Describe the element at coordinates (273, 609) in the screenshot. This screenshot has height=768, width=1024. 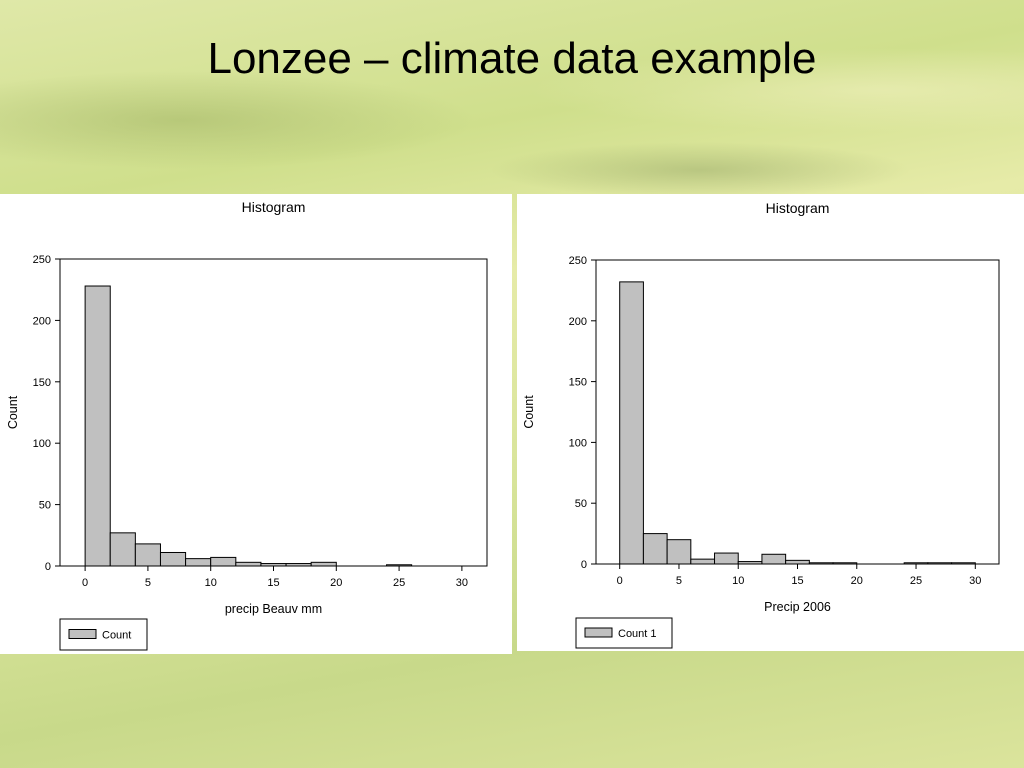
I see `x-axis-label: precip Beauv mm` at that location.